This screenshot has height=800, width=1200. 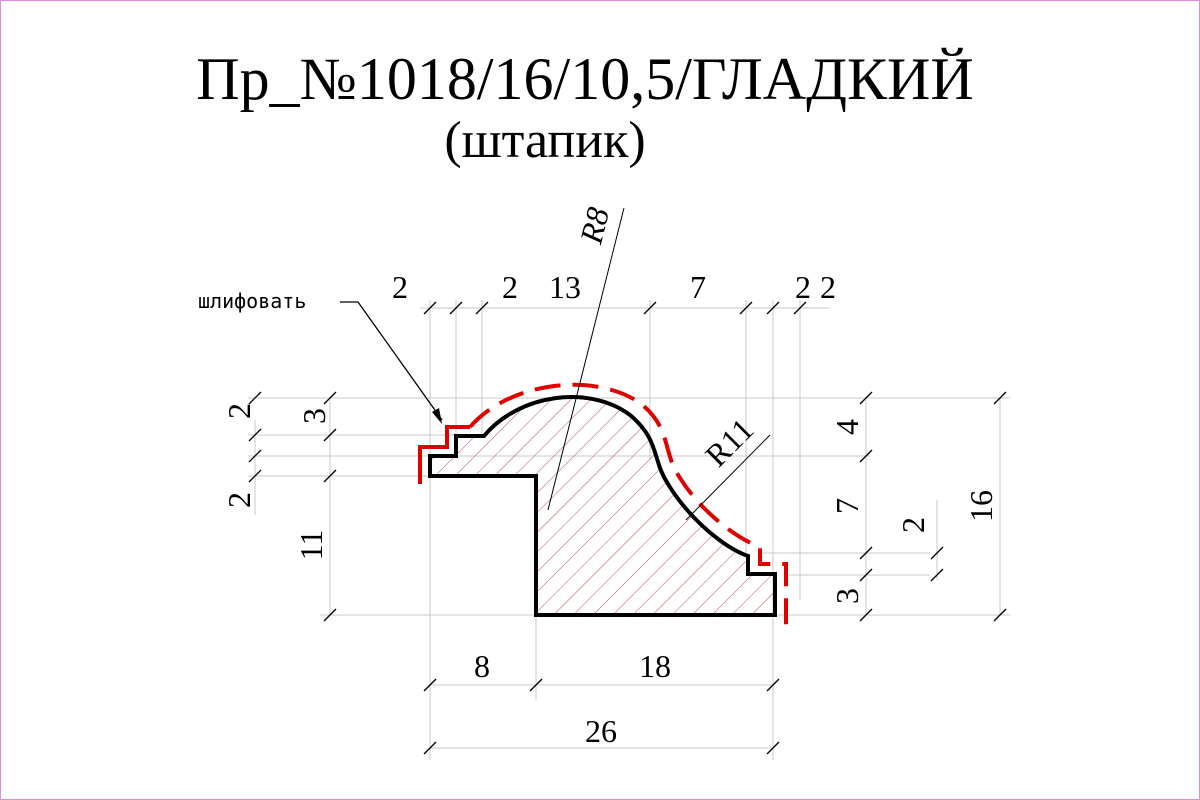 I want to click on dim-left-1: 2, so click(x=239, y=411).